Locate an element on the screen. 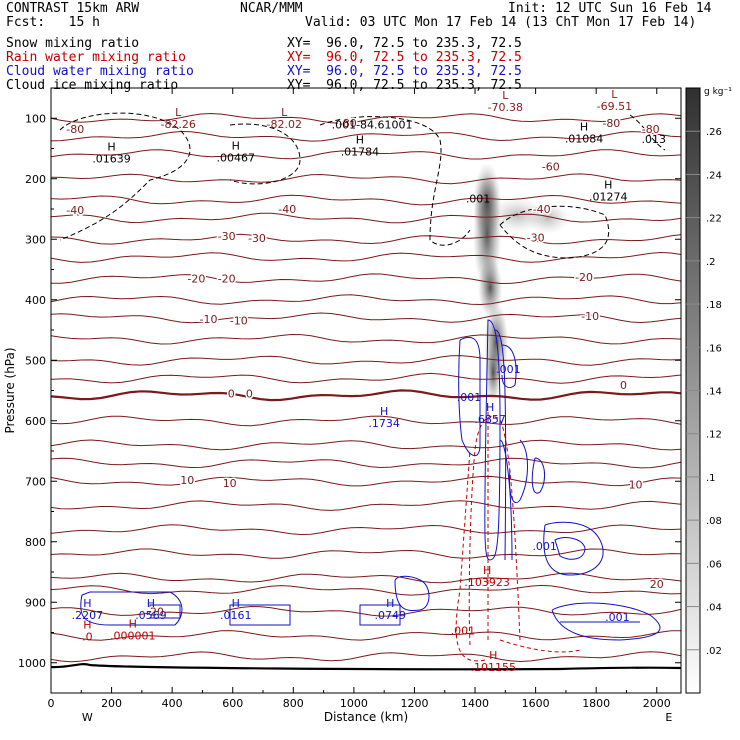 Image resolution: width=740 pixels, height=740 pixels. extremum-mark-0: L is located at coordinates (178, 112).